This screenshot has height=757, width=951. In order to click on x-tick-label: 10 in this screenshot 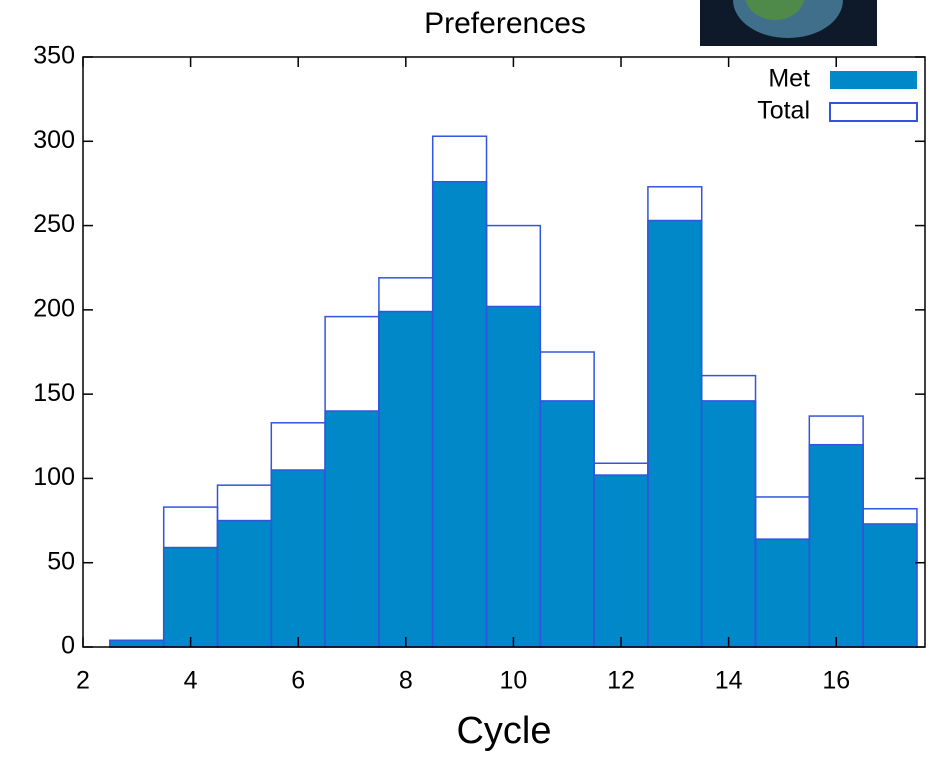, I will do `click(514, 681)`.